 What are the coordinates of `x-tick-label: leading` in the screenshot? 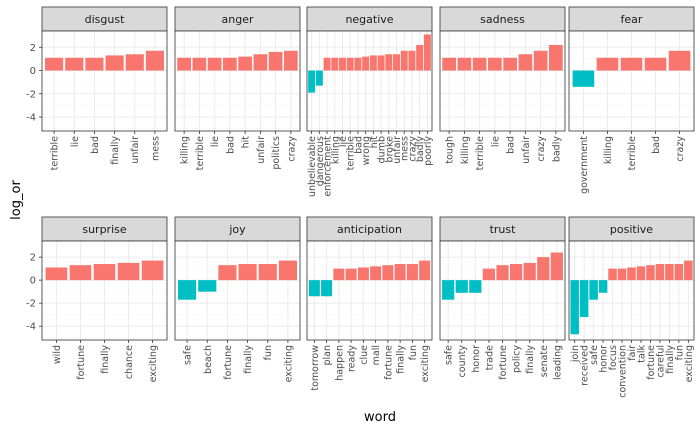 It's located at (557, 362).